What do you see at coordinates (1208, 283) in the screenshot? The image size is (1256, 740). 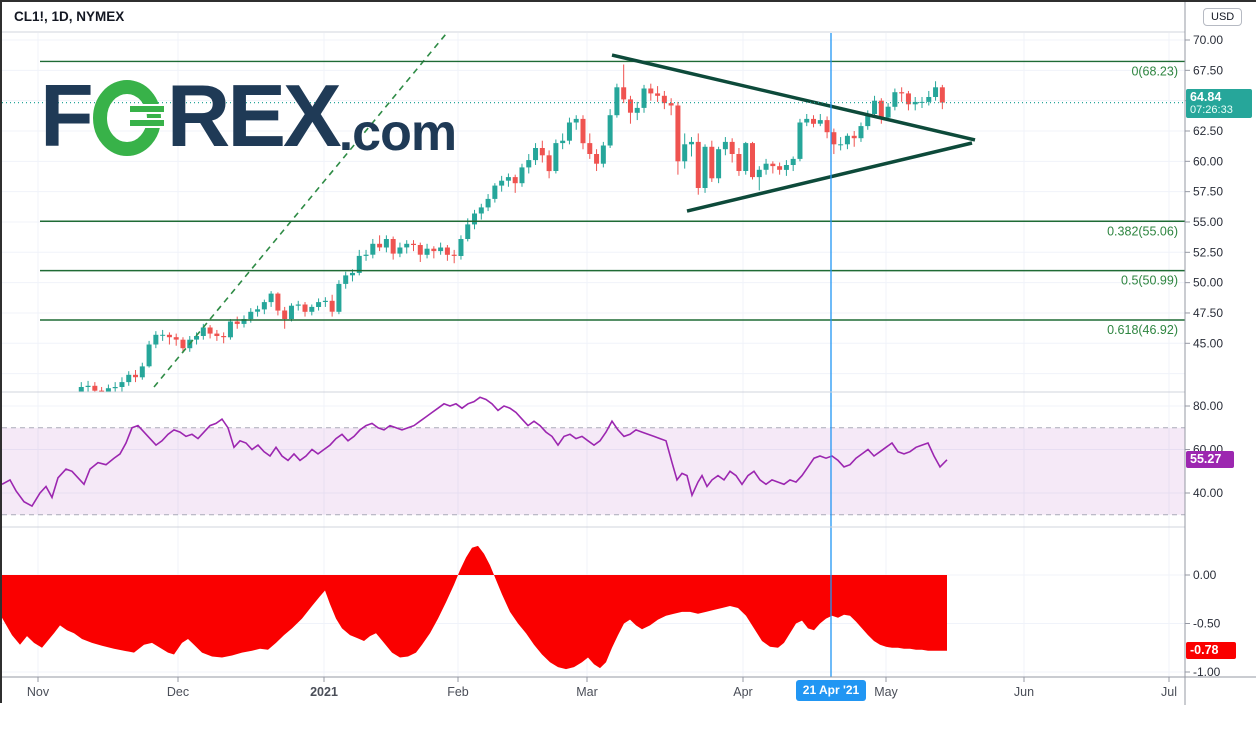 I see `svg-text: 50.00` at bounding box center [1208, 283].